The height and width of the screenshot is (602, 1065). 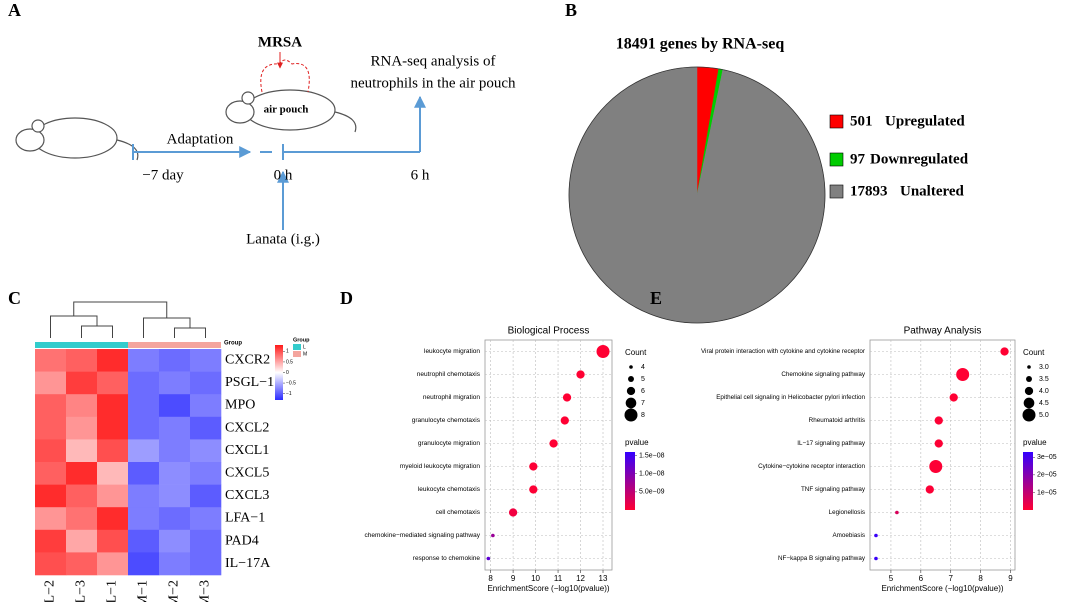 What do you see at coordinates (950, 578) in the screenshot?
I see `x-tick-label: 7` at bounding box center [950, 578].